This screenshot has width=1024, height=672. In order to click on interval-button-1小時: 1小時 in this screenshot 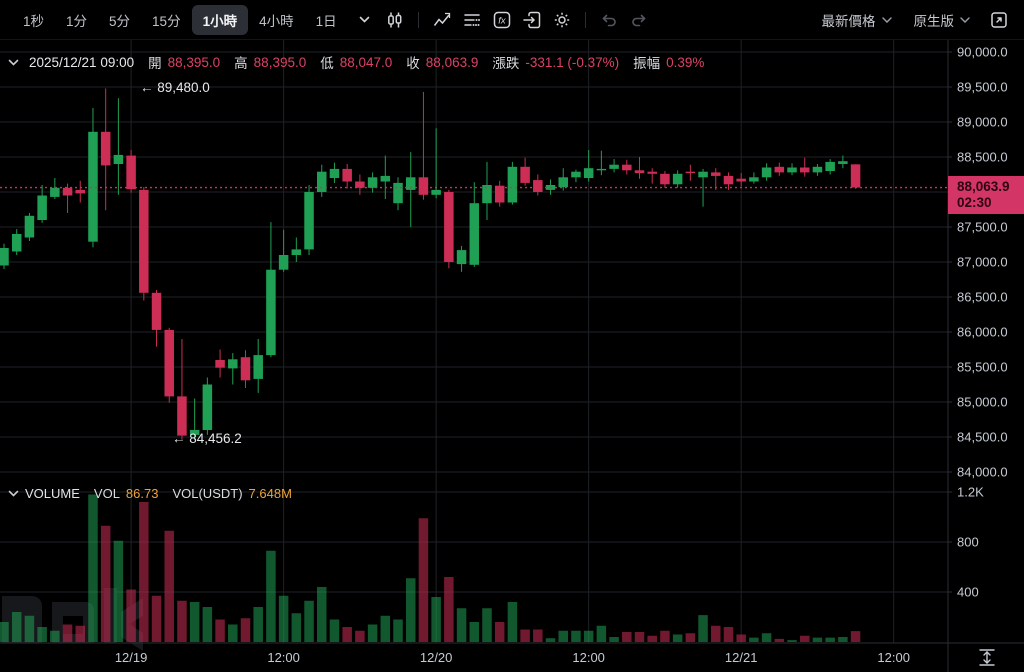, I will do `click(220, 19)`.